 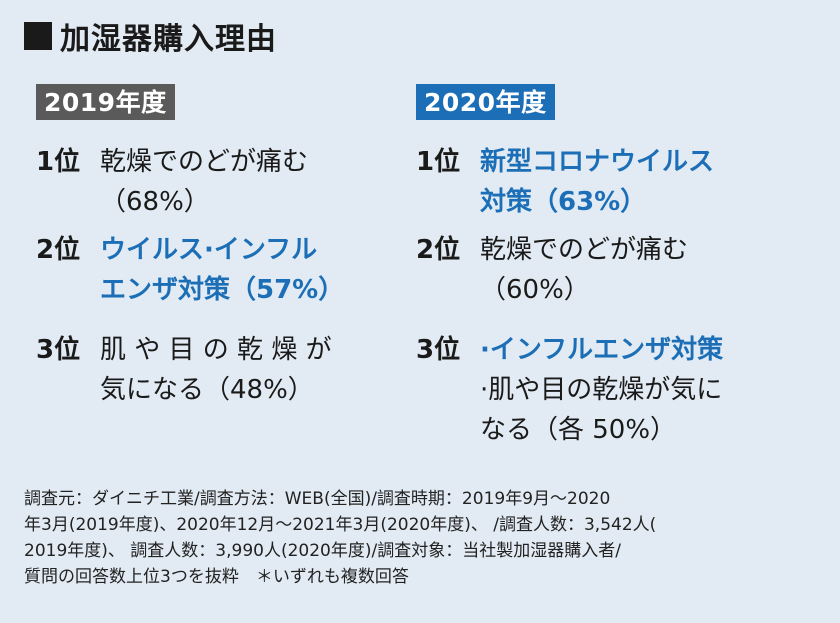 What do you see at coordinates (552, 270) in the screenshot?
I see `rank-item-2020-2: 2位 乾燥でのどが痛む （60%）` at bounding box center [552, 270].